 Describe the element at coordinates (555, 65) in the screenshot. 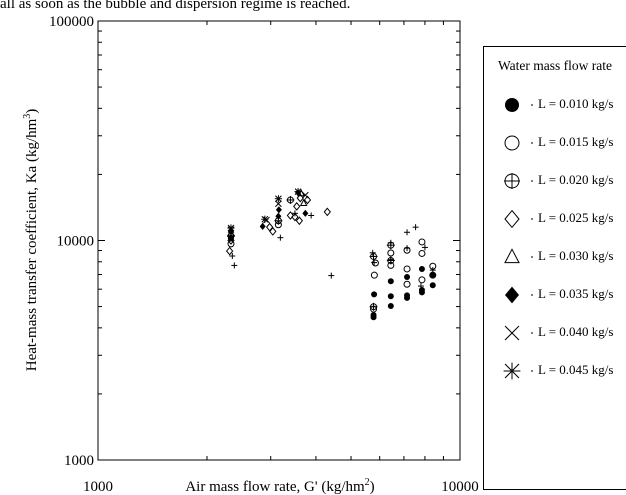

I see `legend-title: Water mass flow rate` at that location.